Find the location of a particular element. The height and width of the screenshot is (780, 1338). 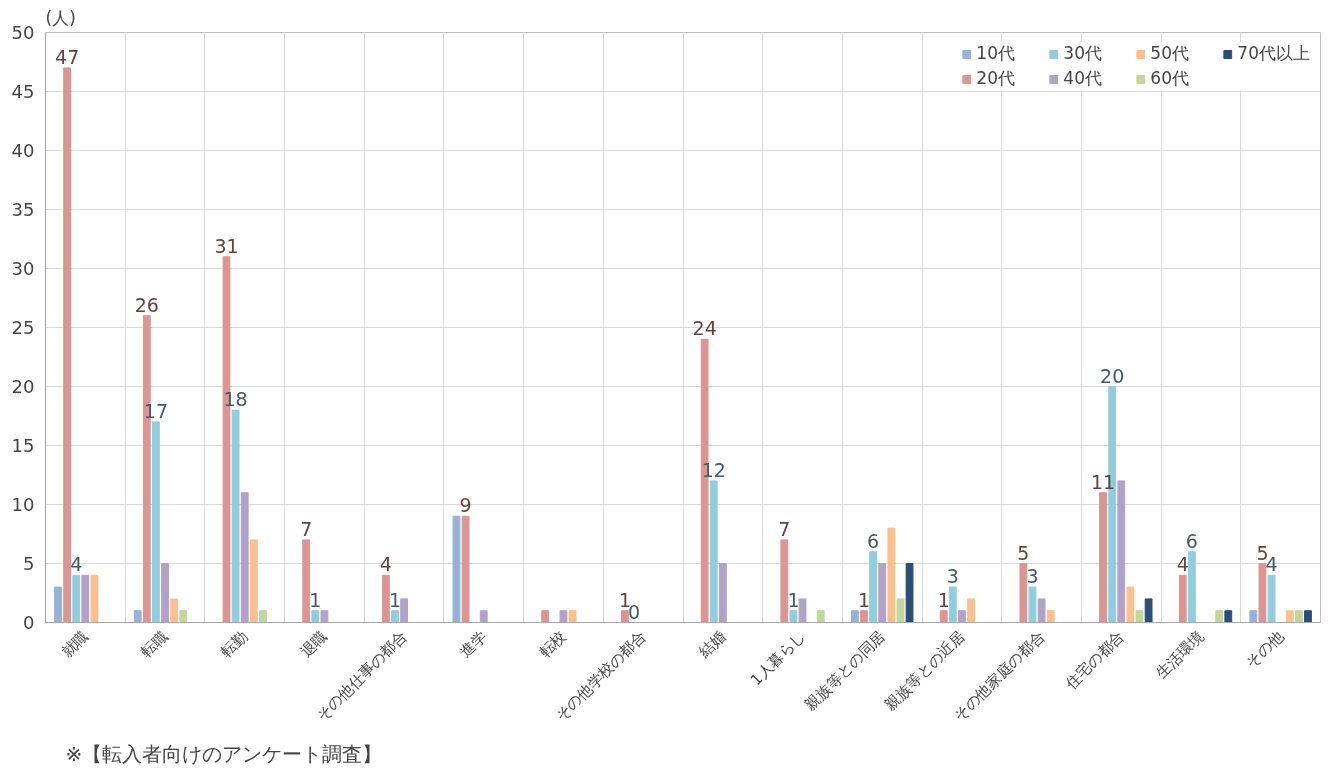

x-tick-label: 退職 is located at coordinates (313, 644).